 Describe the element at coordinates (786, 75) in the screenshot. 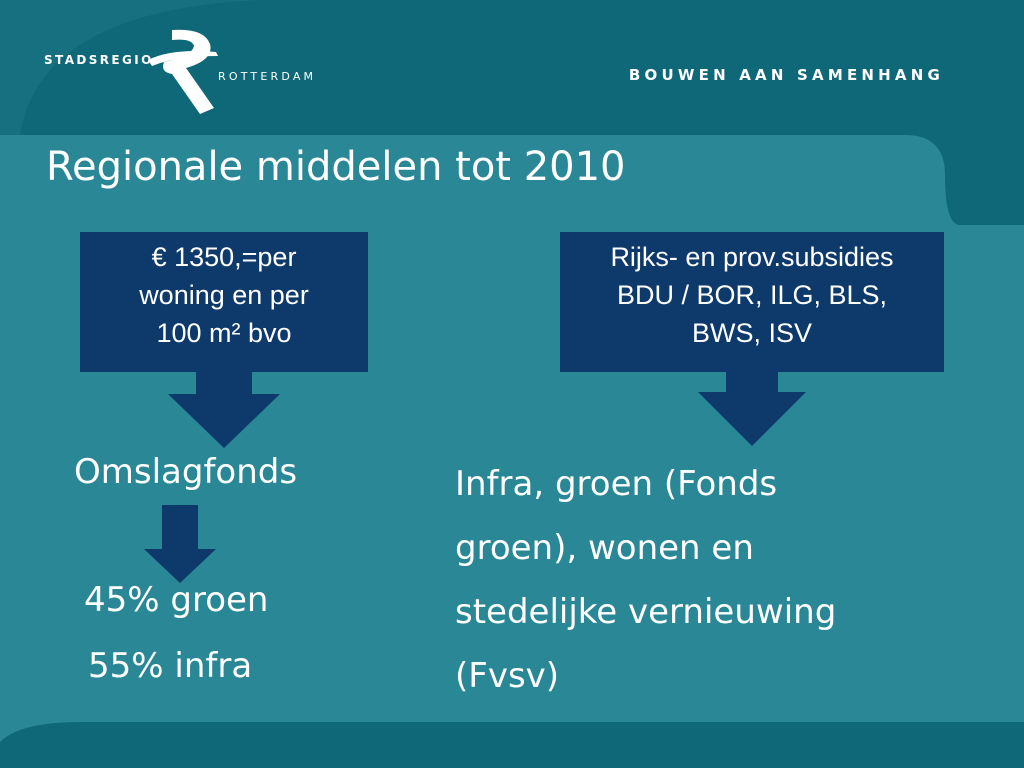

I see `tagline: BOUWEN AAN SAMENHANG` at that location.